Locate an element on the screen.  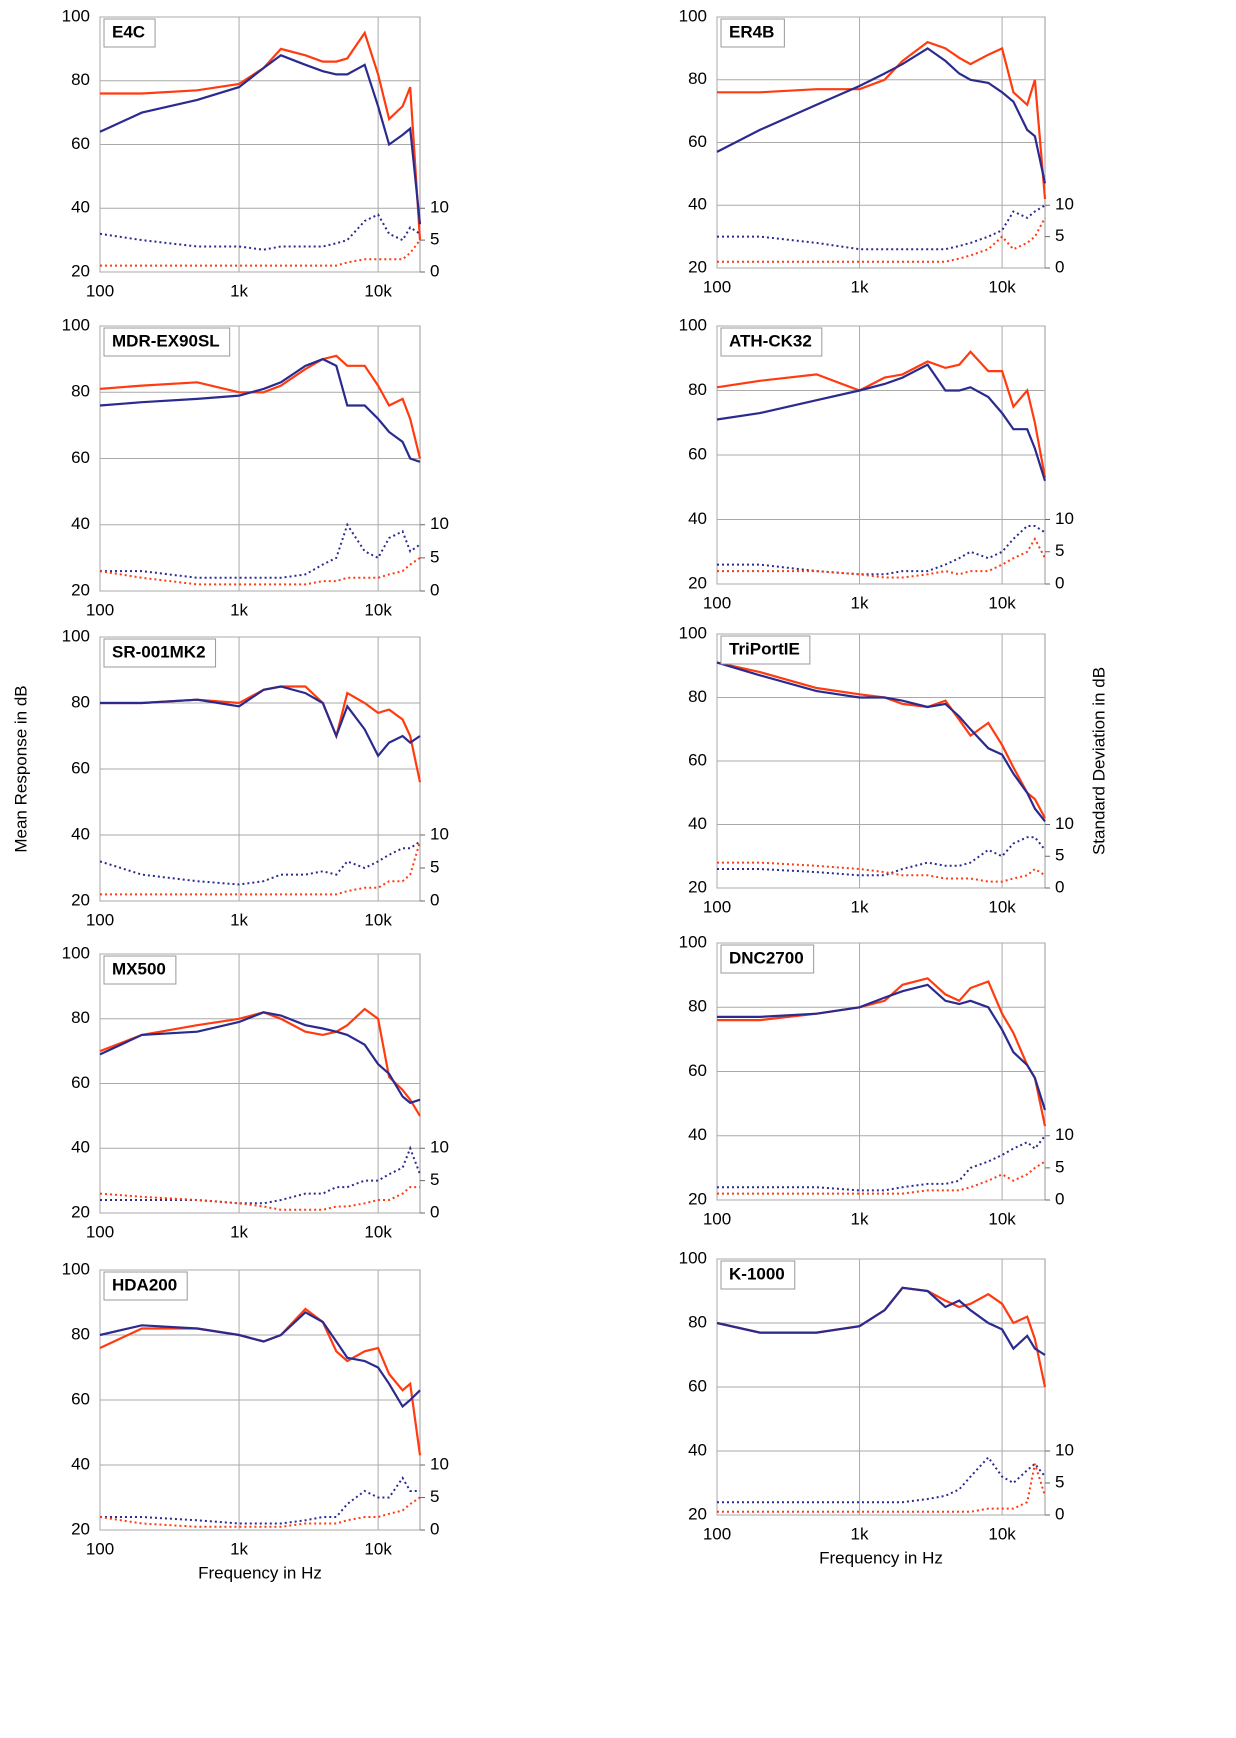
panel-title: ER4B is located at coordinates (751, 31).